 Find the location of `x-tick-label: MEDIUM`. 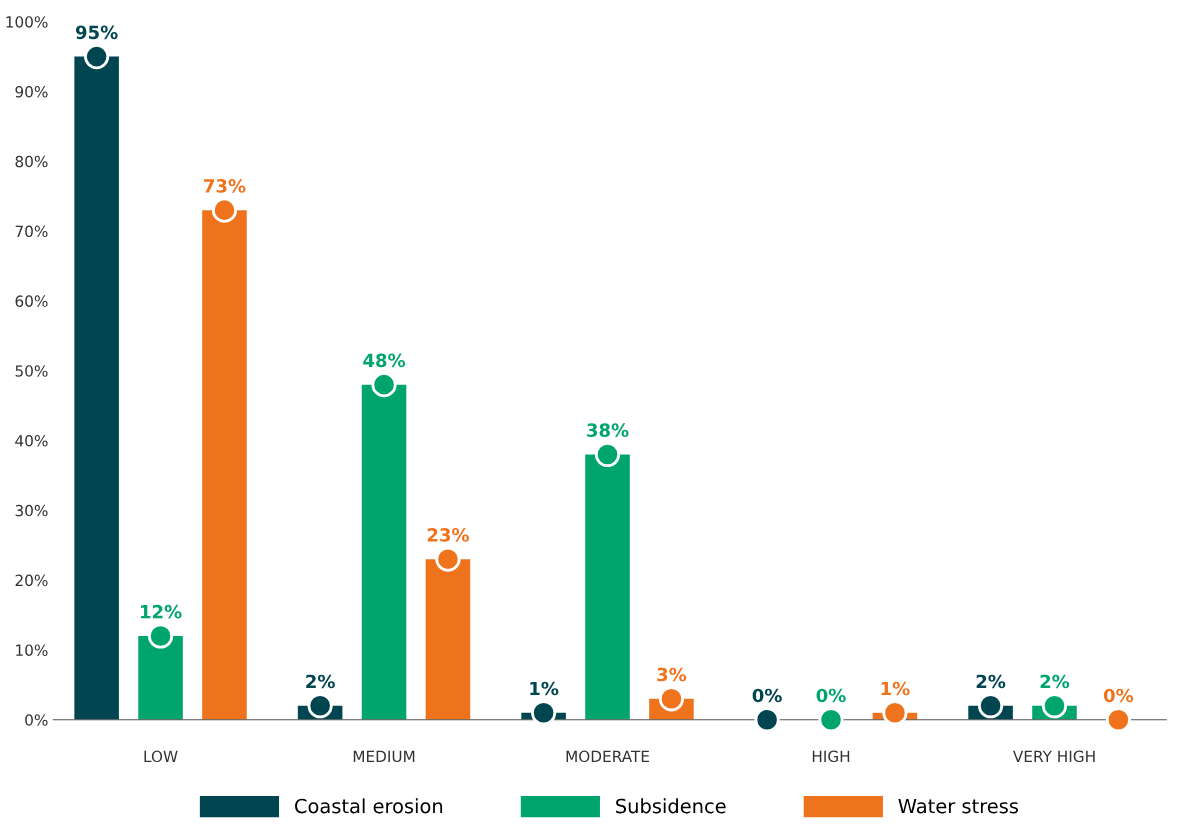

x-tick-label: MEDIUM is located at coordinates (384, 756).